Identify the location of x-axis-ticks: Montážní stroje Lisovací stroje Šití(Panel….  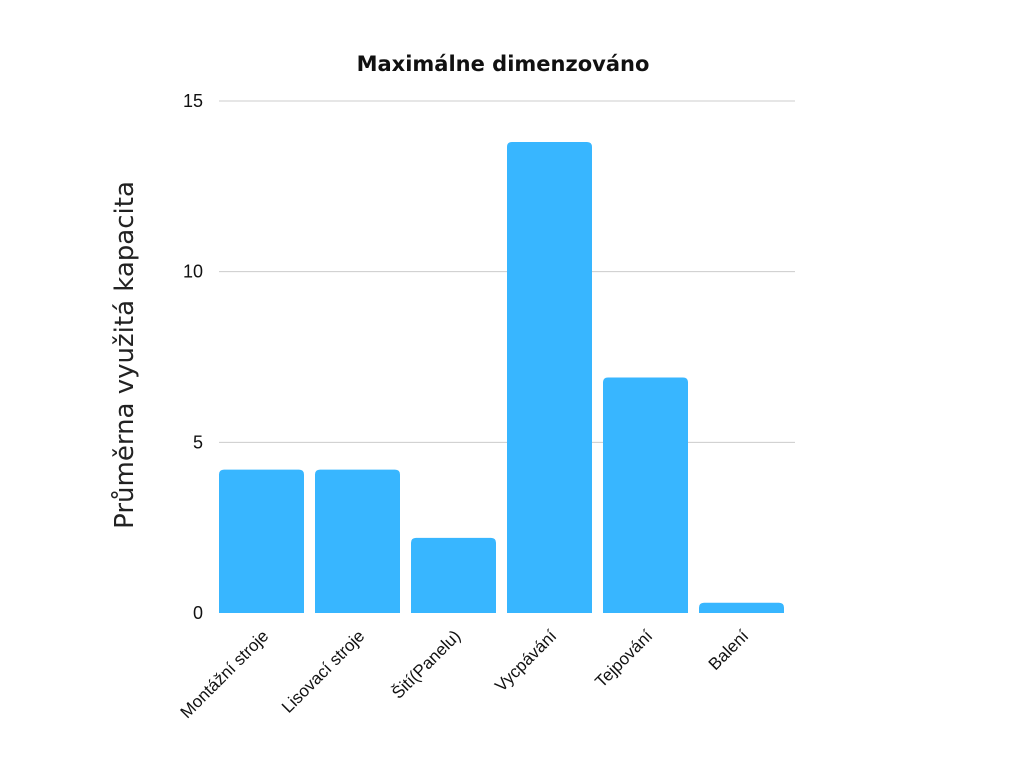
(465, 674).